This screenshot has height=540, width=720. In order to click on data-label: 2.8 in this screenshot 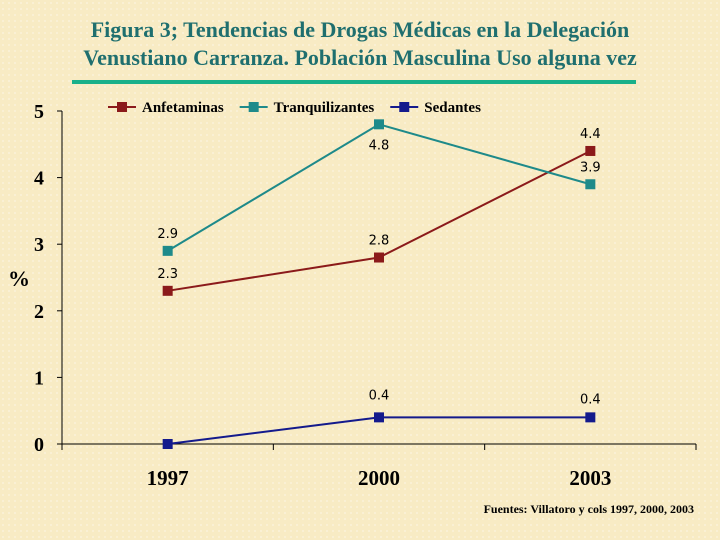, I will do `click(379, 241)`.